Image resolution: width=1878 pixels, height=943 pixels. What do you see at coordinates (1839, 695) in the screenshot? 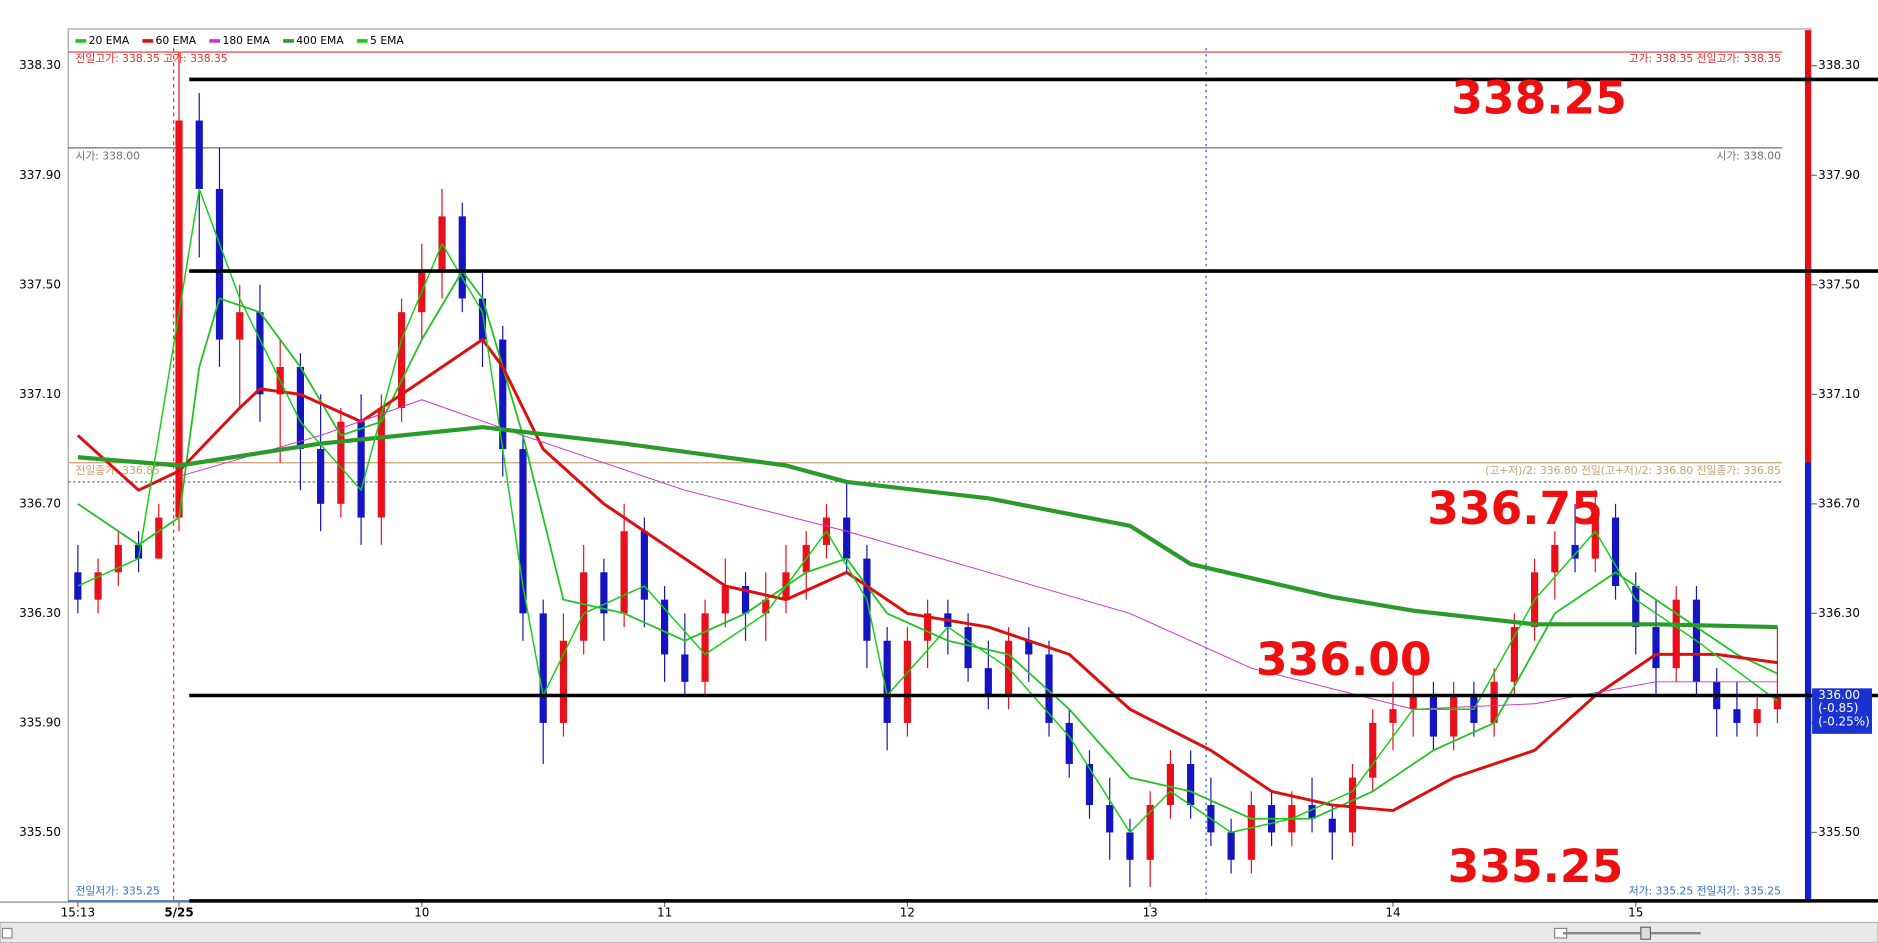
I see `price-box-label: 336.00` at bounding box center [1839, 695].